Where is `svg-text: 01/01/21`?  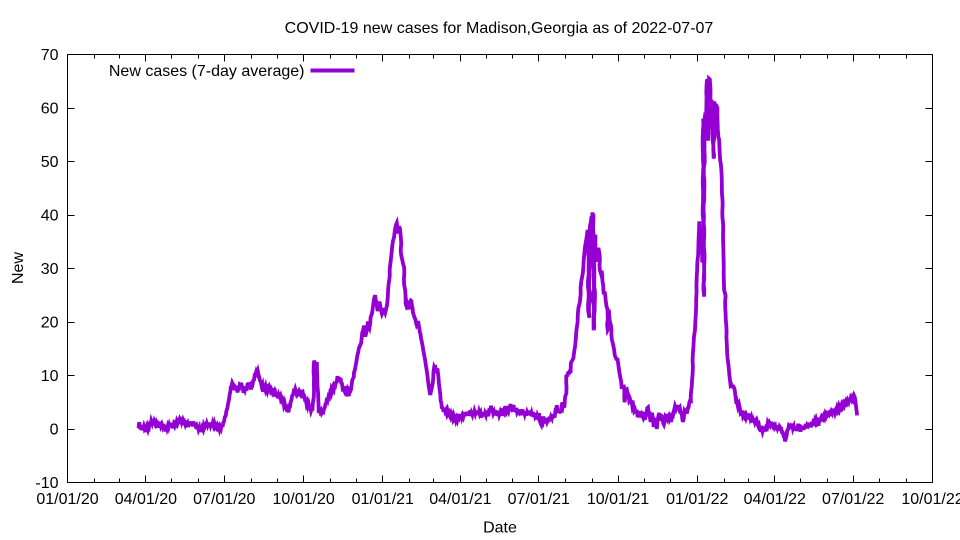 svg-text: 01/01/21 is located at coordinates (383, 499).